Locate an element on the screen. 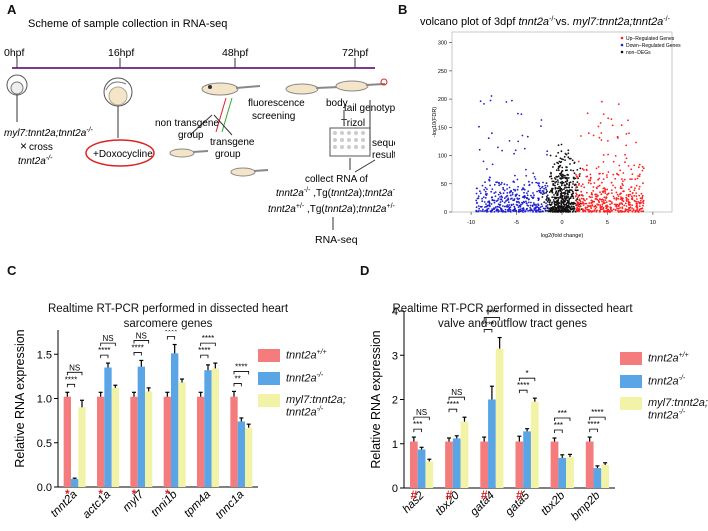  significance-marker: * is located at coordinates (67, 494).